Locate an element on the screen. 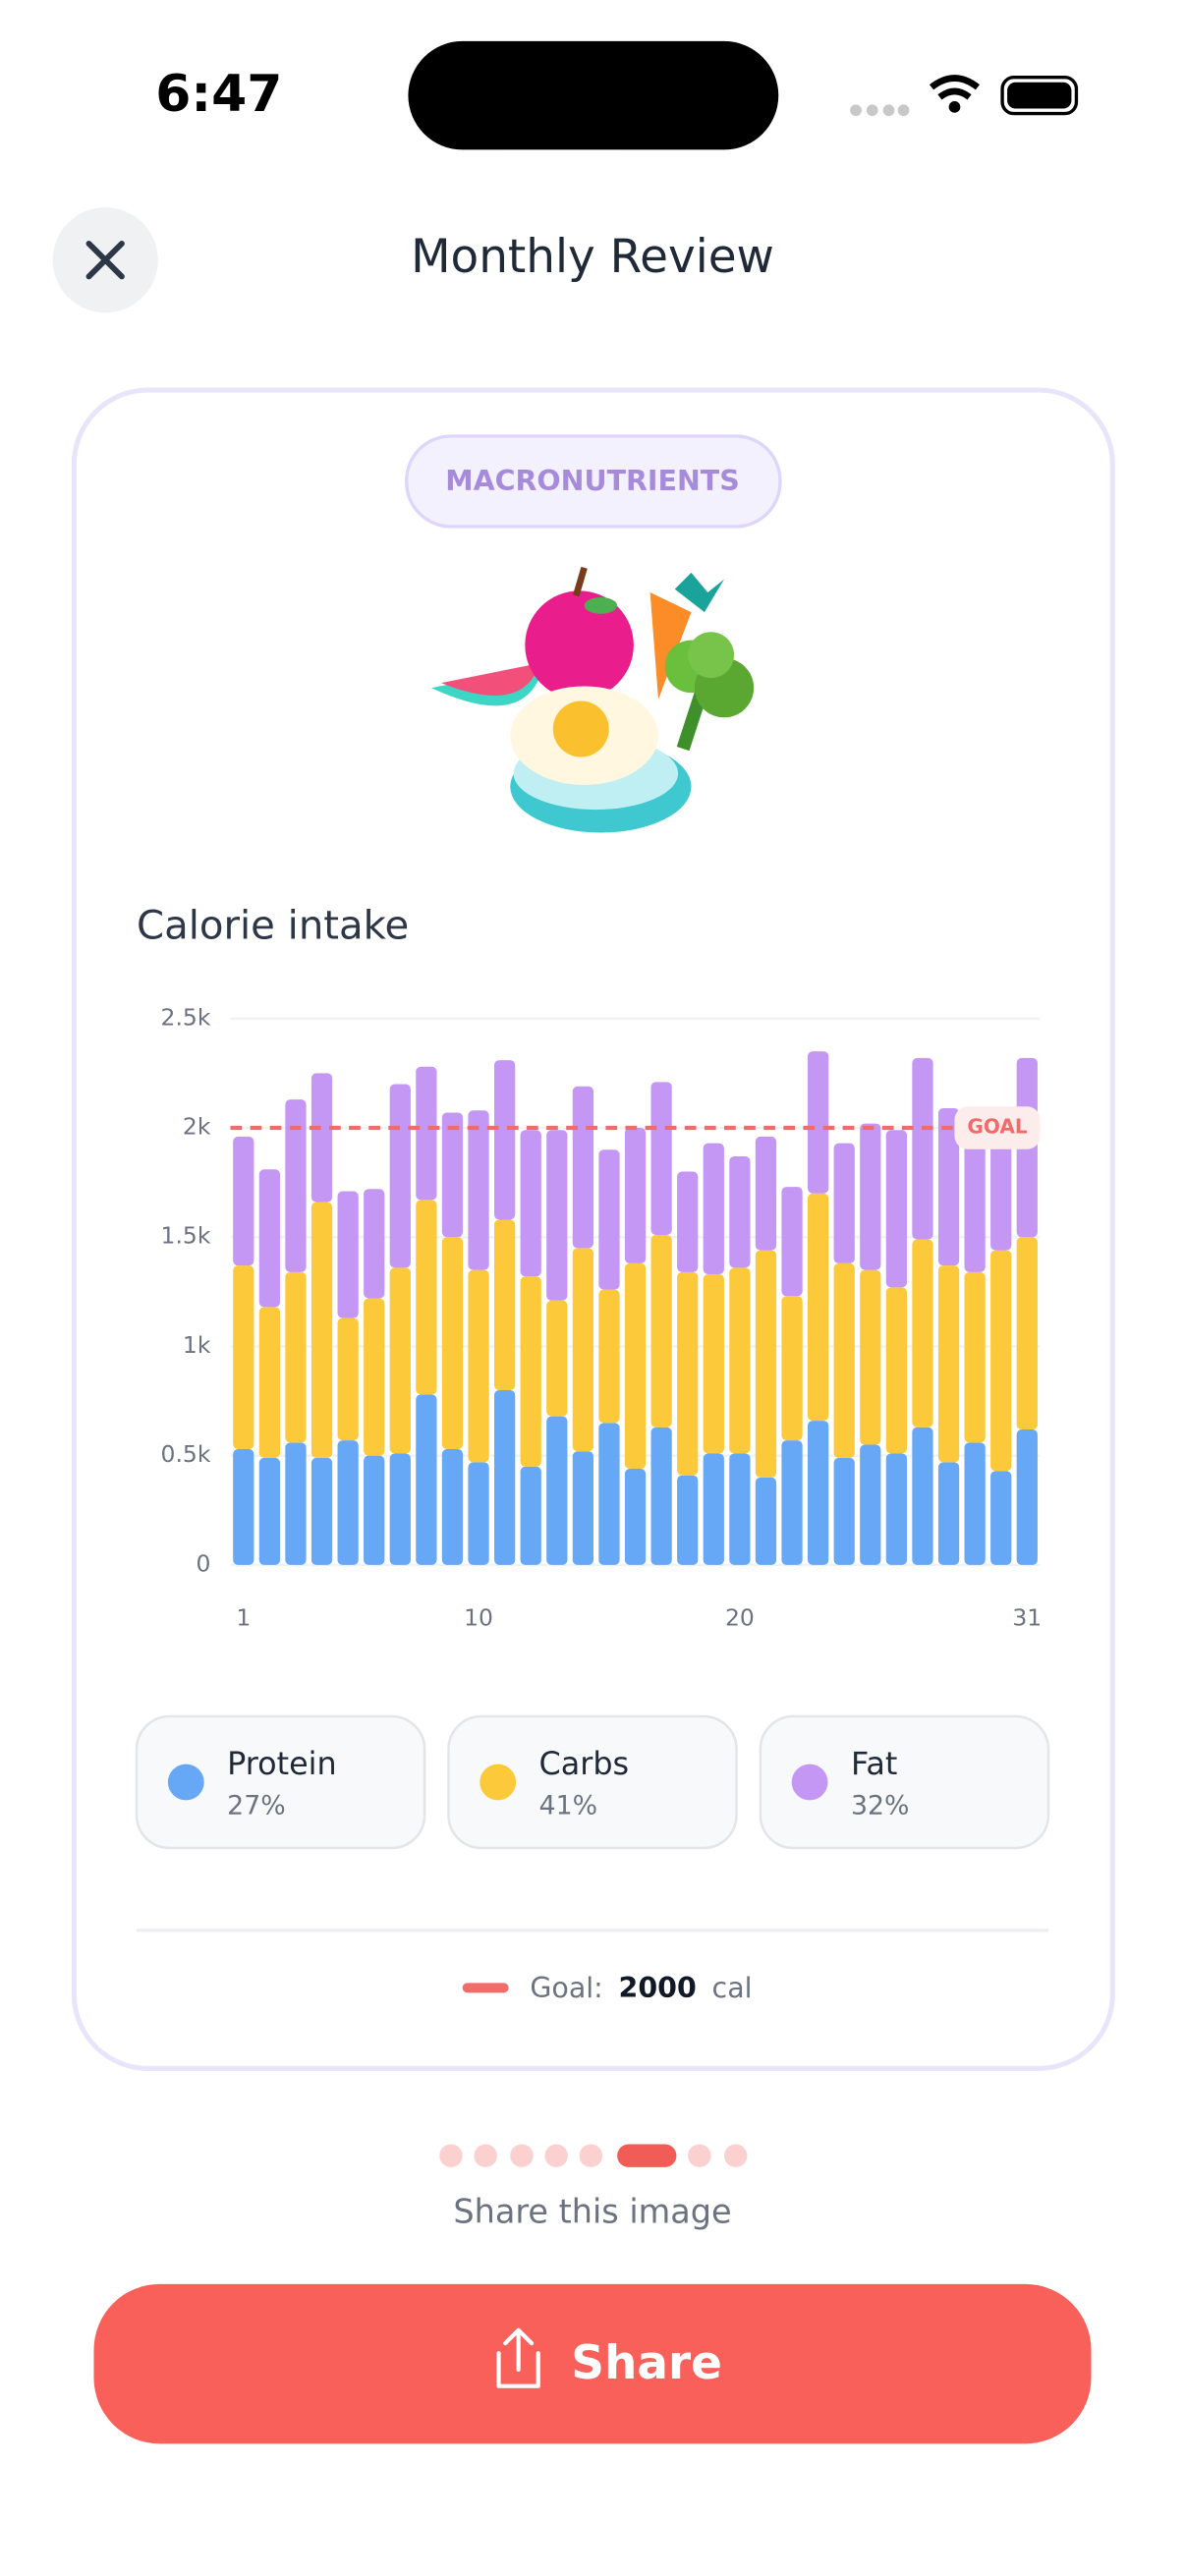  wifi-icon is located at coordinates (955, 87).